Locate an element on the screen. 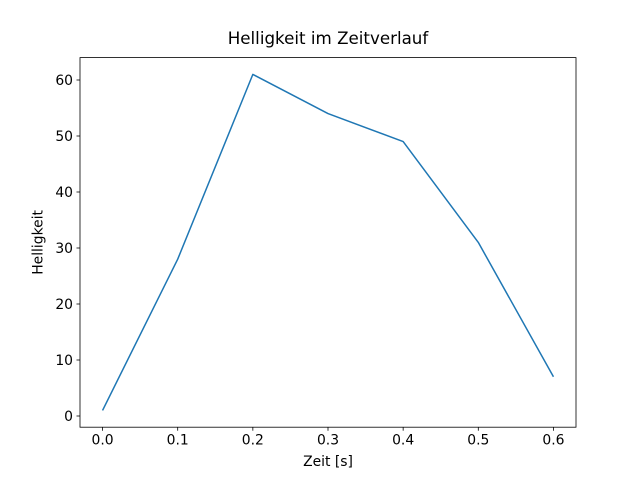 The height and width of the screenshot is (480, 640). x-tick-label: 0.3 is located at coordinates (328, 441).